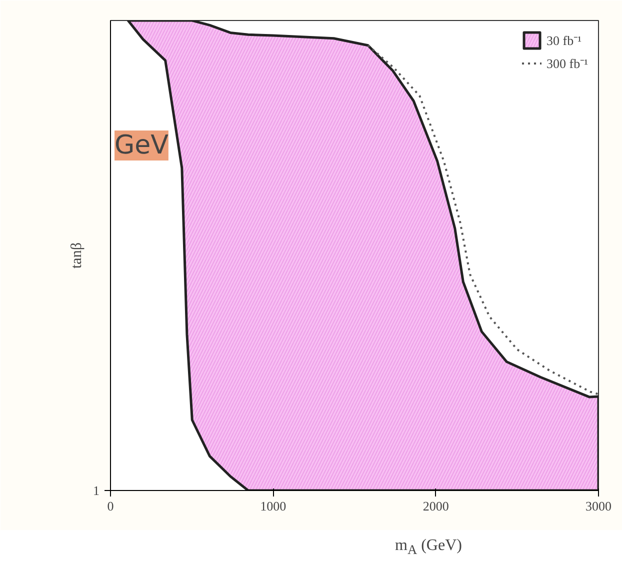 This screenshot has width=622, height=568. I want to click on x-axis-title: m$_{A}$ (GeV), so click(428, 548).